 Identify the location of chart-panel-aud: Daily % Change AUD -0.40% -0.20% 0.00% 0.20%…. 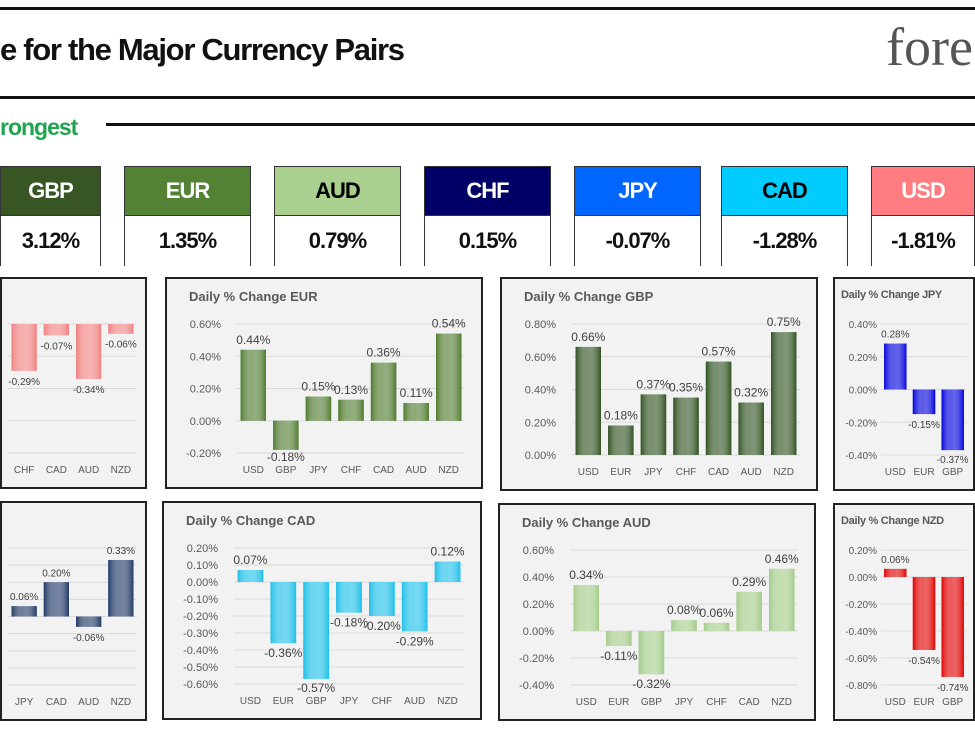
(657, 612).